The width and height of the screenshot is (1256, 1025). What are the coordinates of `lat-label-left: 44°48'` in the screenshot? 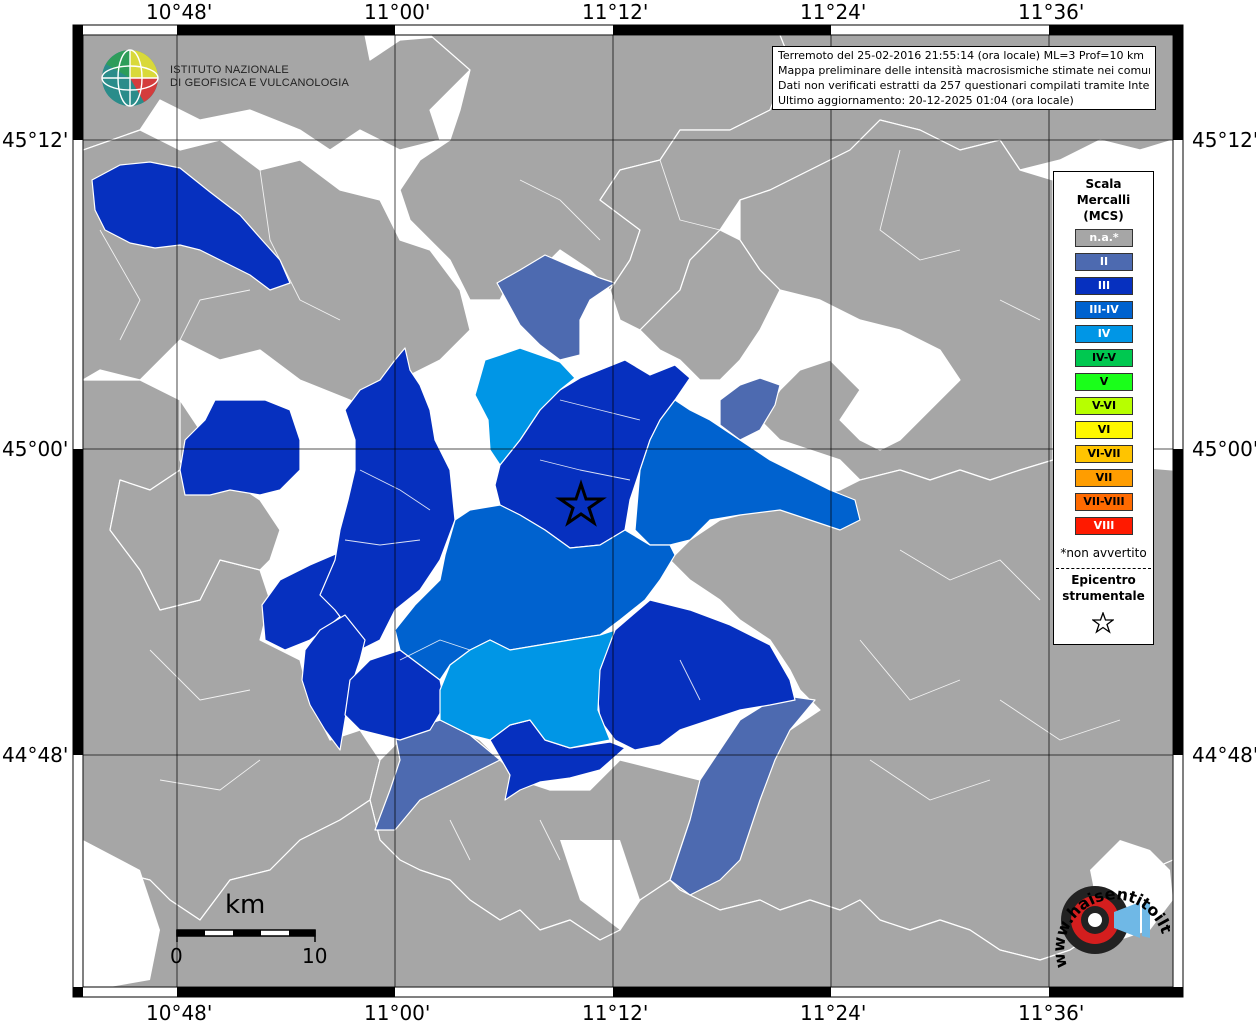 It's located at (35, 755).